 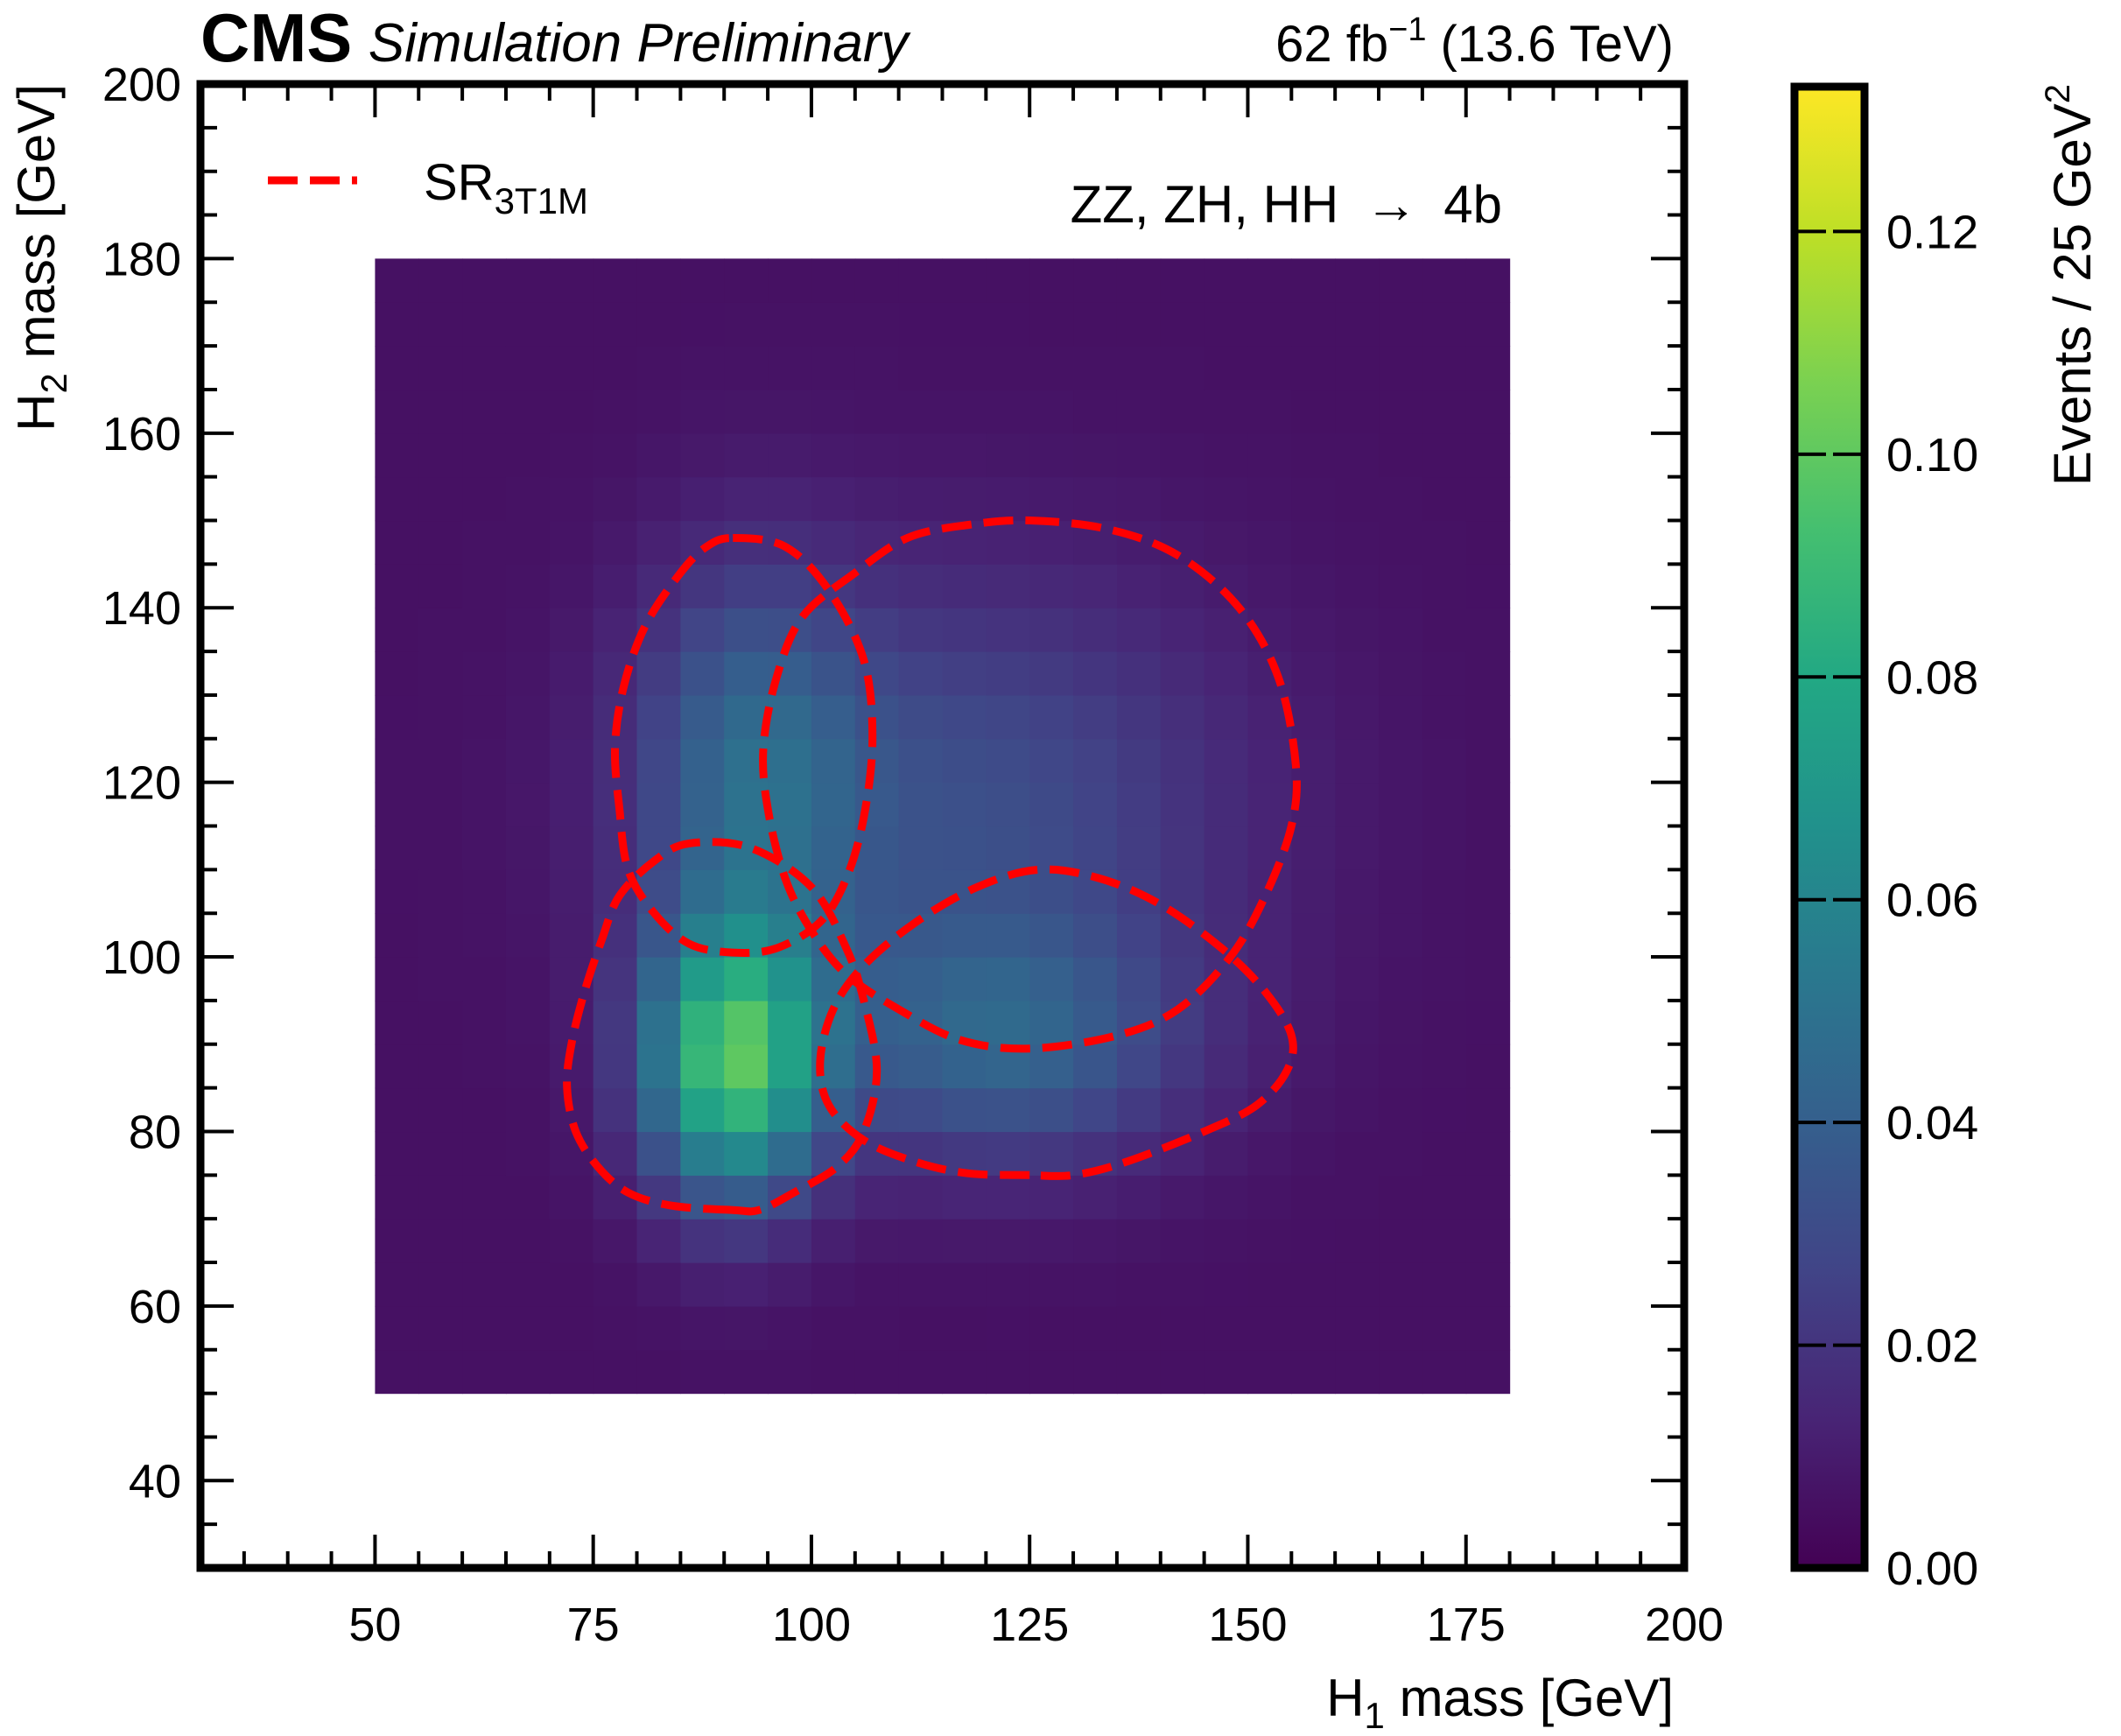 What do you see at coordinates (1466, 1625) in the screenshot?
I see `x-tick-label: 175` at bounding box center [1466, 1625].